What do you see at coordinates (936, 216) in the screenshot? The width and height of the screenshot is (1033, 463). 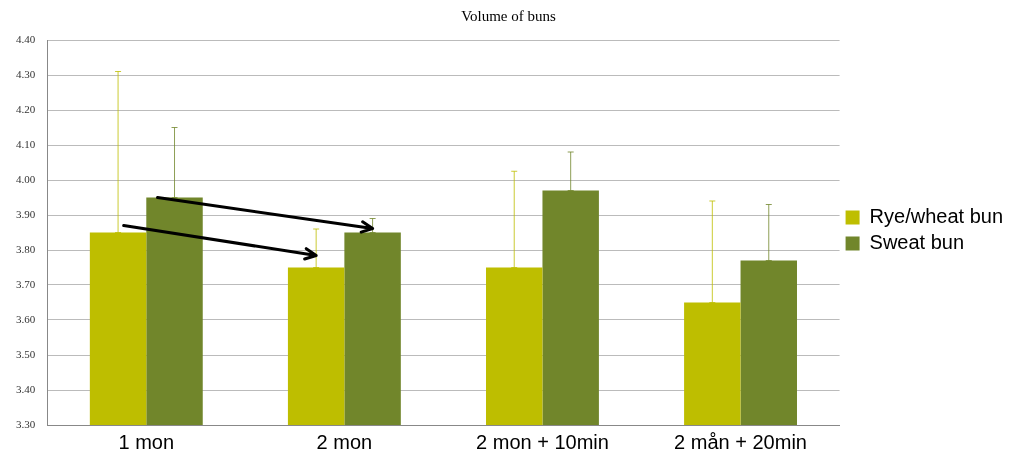 I see `legend-label: Rye/wheat bun` at bounding box center [936, 216].